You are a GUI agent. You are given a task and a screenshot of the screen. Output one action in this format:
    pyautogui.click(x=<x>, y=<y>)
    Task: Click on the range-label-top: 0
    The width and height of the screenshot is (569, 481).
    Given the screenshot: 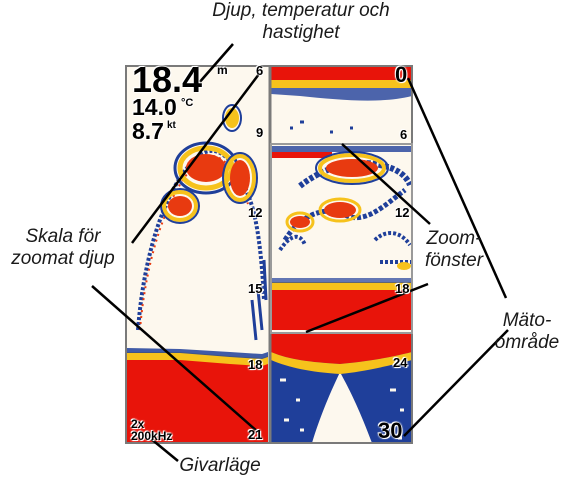 What is the action you would take?
    pyautogui.click(x=401, y=74)
    